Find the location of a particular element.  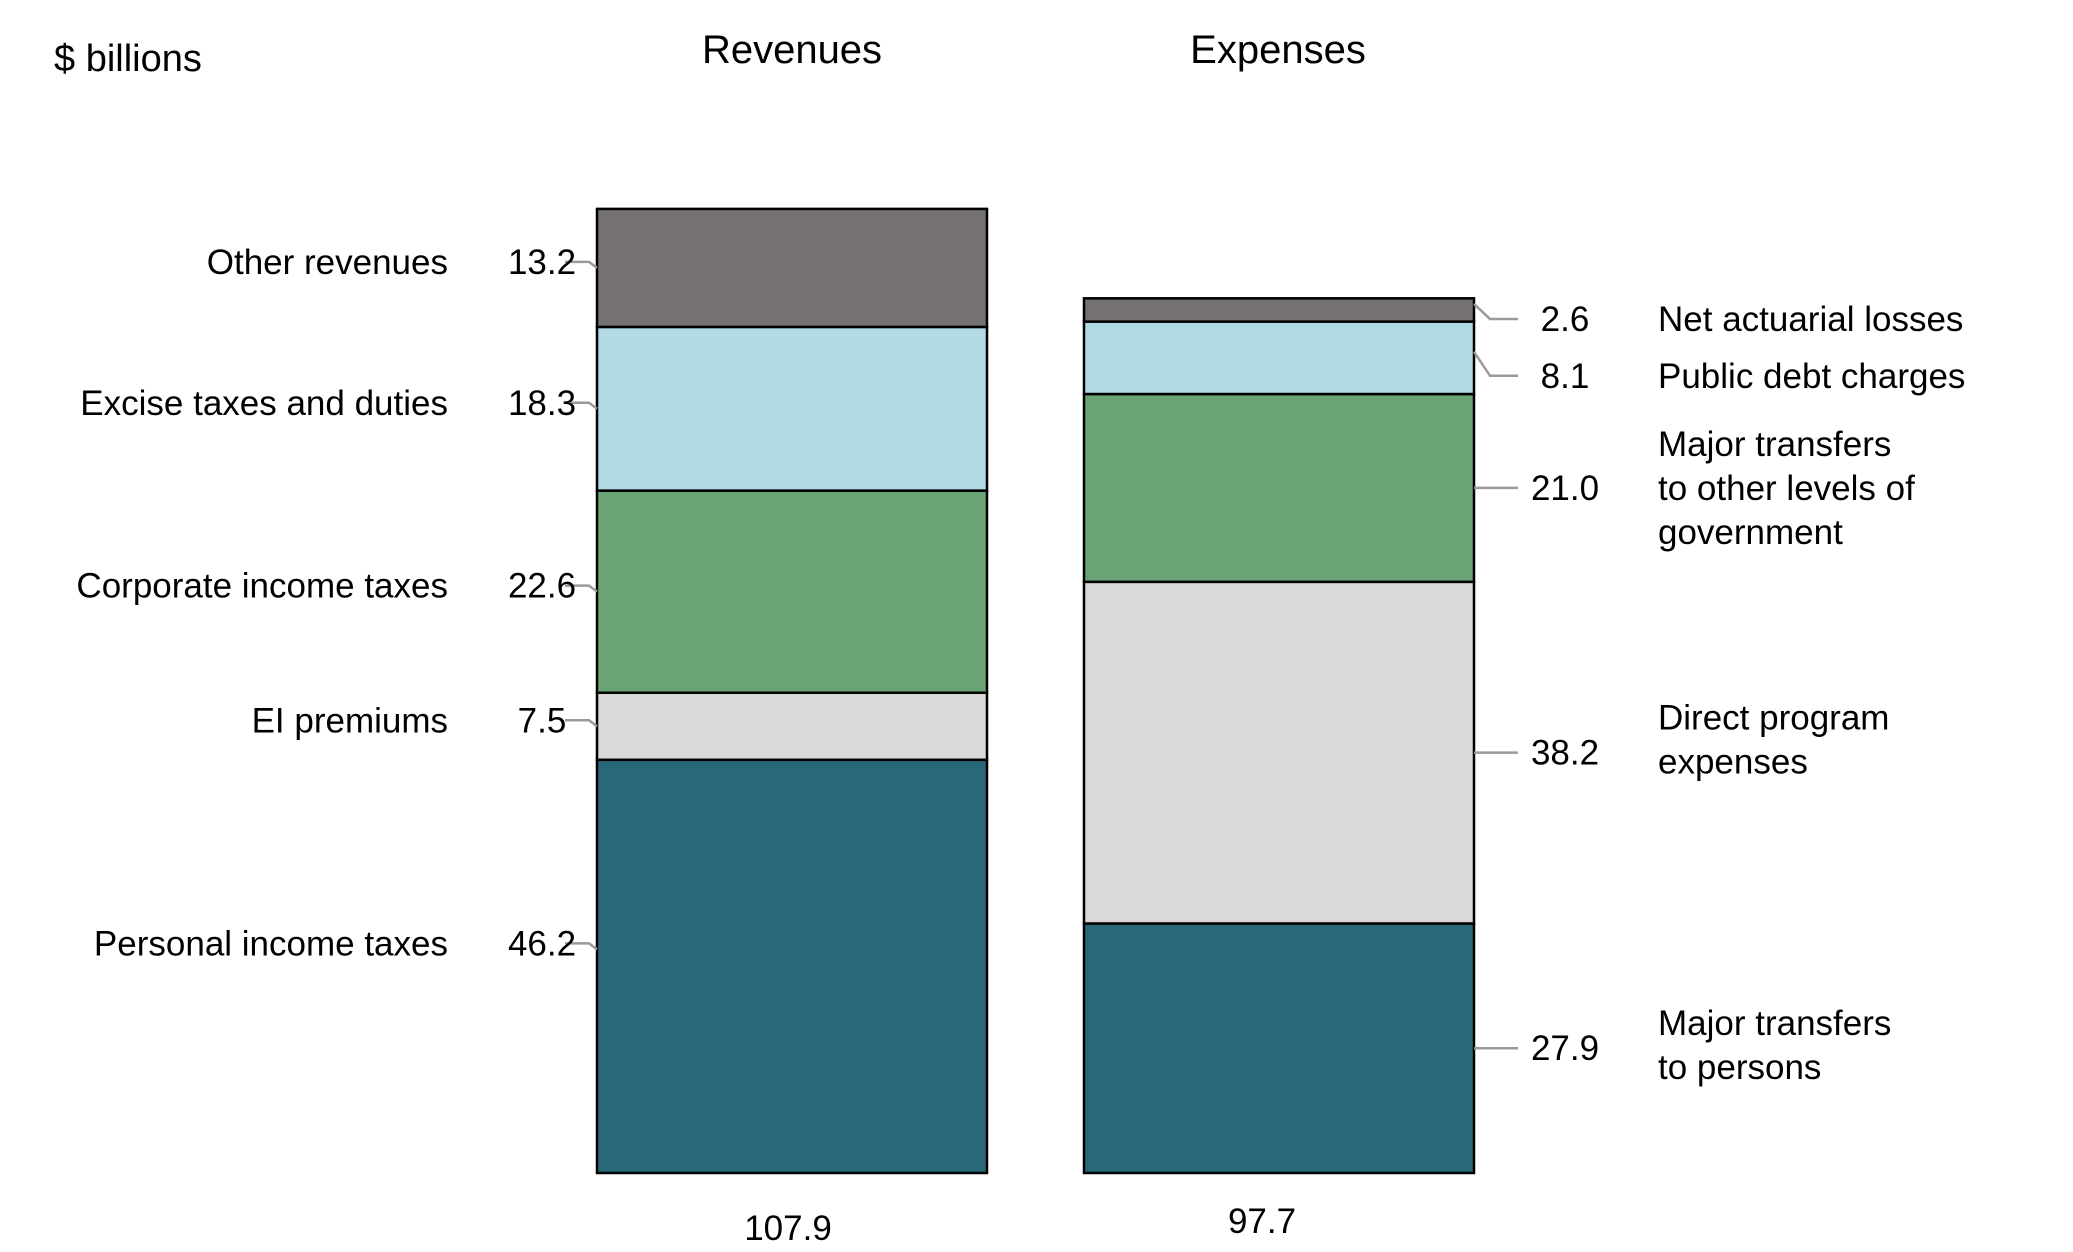

column-title-expenses: Expenses is located at coordinates (1278, 50).